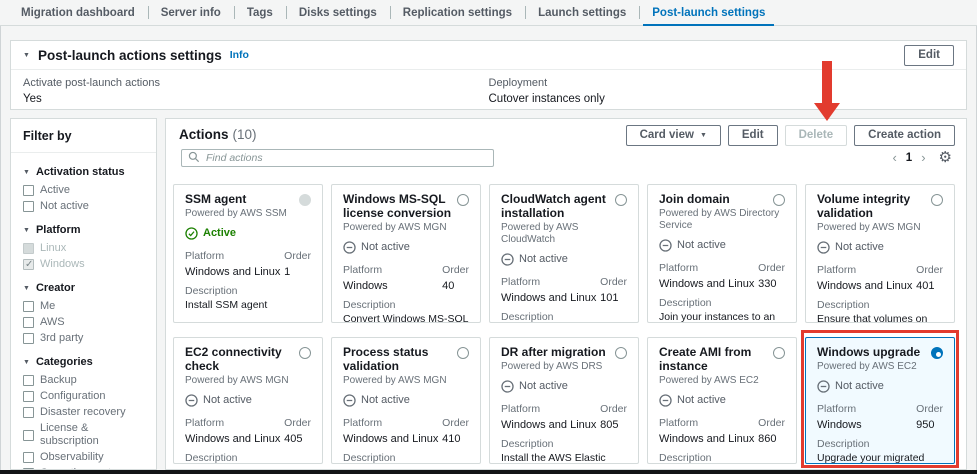 This screenshot has height=474, width=977. I want to click on create-action-button: Create action, so click(904, 135).